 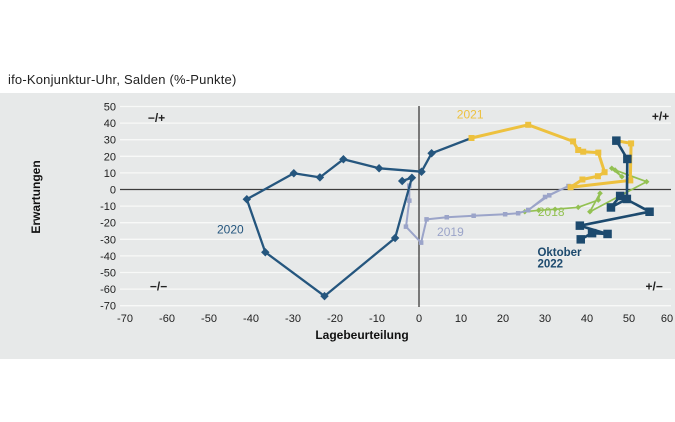 What do you see at coordinates (110, 124) in the screenshot?
I see `y-tick-40: 40` at bounding box center [110, 124].